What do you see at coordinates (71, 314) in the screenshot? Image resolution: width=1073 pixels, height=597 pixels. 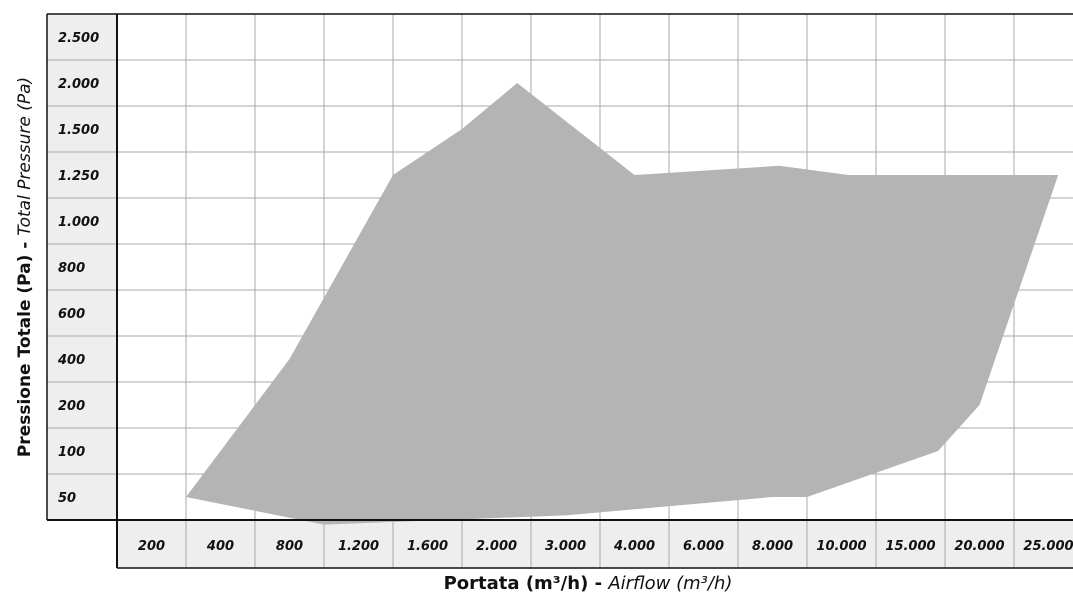 I see `y-tick-label: 600` at bounding box center [71, 314].